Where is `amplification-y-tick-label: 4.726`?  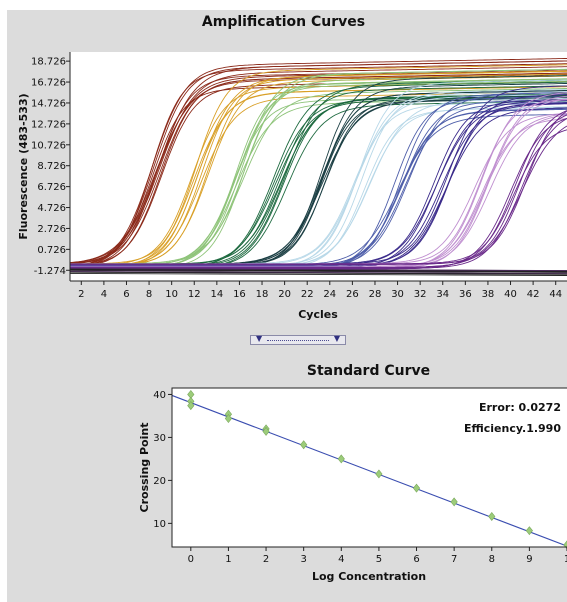 amplification-y-tick-label: 4.726 is located at coordinates (51, 208).